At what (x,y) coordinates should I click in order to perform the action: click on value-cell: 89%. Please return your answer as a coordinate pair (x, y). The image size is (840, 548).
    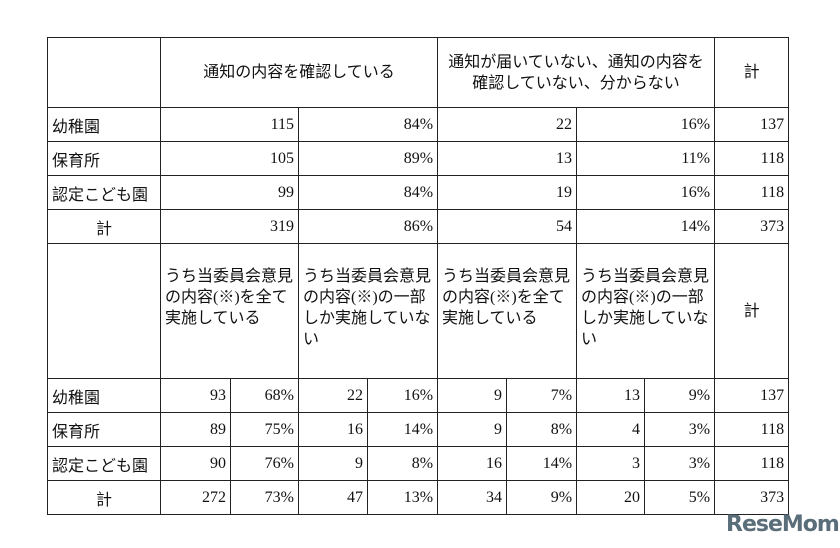
    Looking at the image, I should click on (368, 158).